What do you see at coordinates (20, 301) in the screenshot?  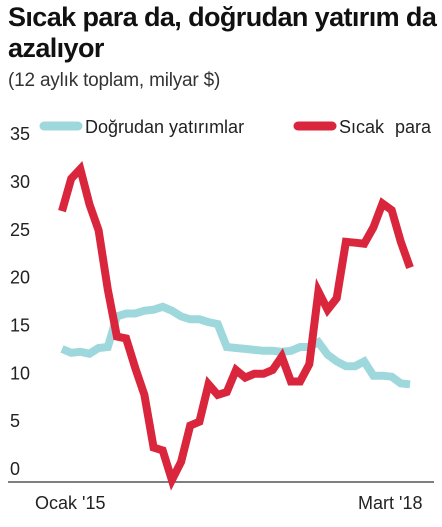 I see `y-axis: 0 5 10 15 20 25 30 35` at bounding box center [20, 301].